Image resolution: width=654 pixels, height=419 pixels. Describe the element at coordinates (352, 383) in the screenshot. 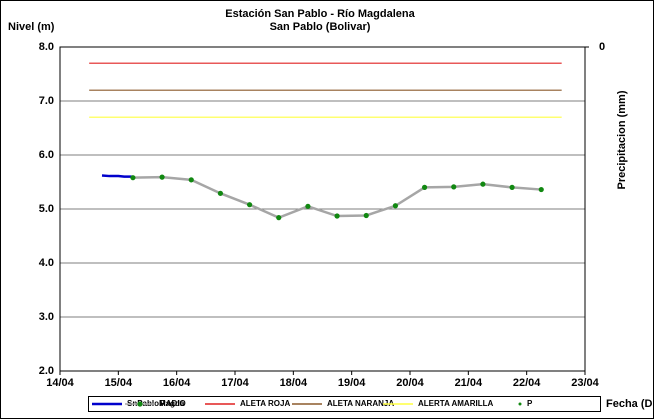

I see `x-tick-label: 19/04` at that location.